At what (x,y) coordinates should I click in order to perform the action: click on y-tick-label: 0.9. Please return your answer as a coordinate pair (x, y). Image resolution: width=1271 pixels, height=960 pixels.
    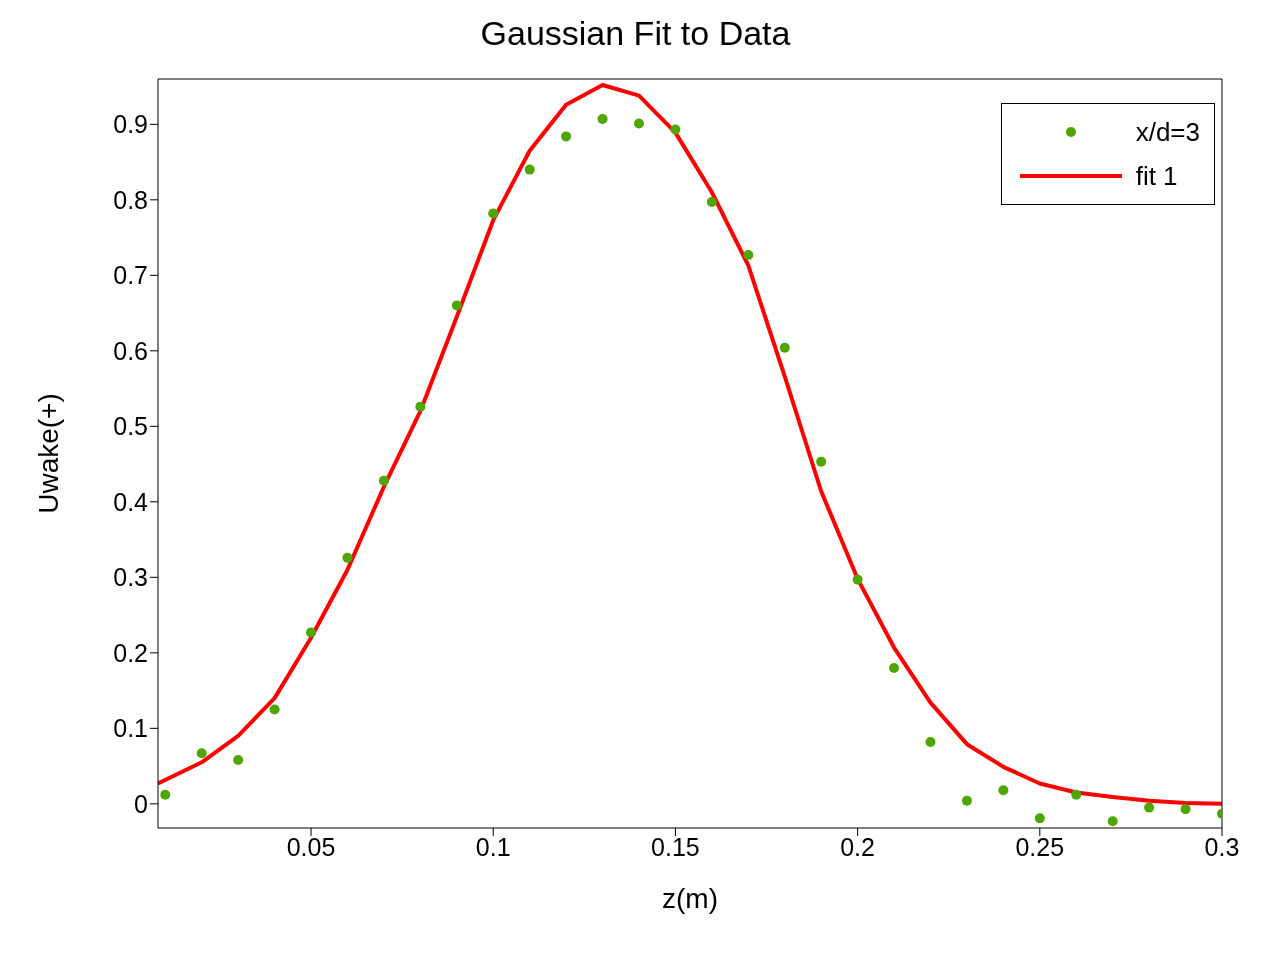
    Looking at the image, I should click on (130, 124).